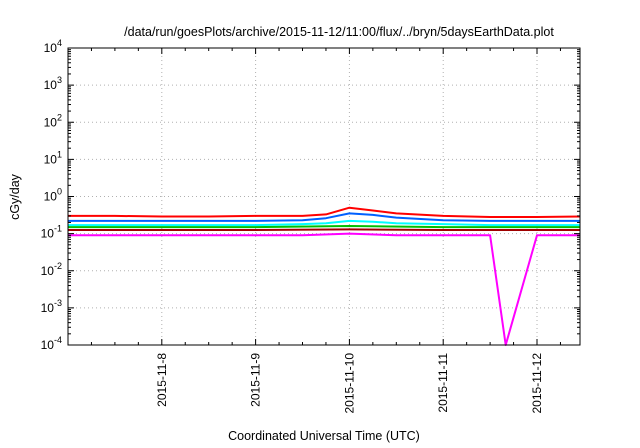  I want to click on y-tick-label: 10², so click(53, 120).